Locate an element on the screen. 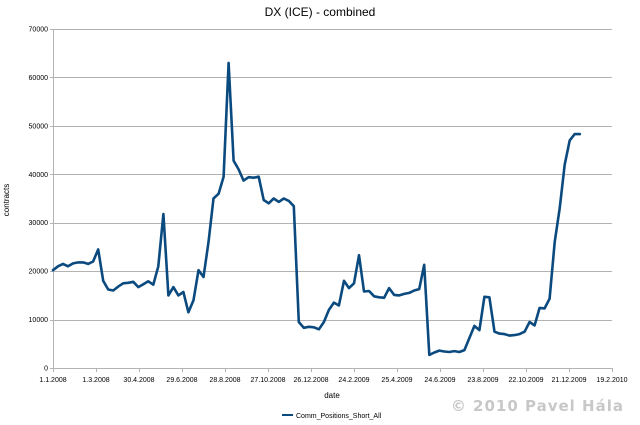  chart-title: DX (ICE) - combined is located at coordinates (320, 12).